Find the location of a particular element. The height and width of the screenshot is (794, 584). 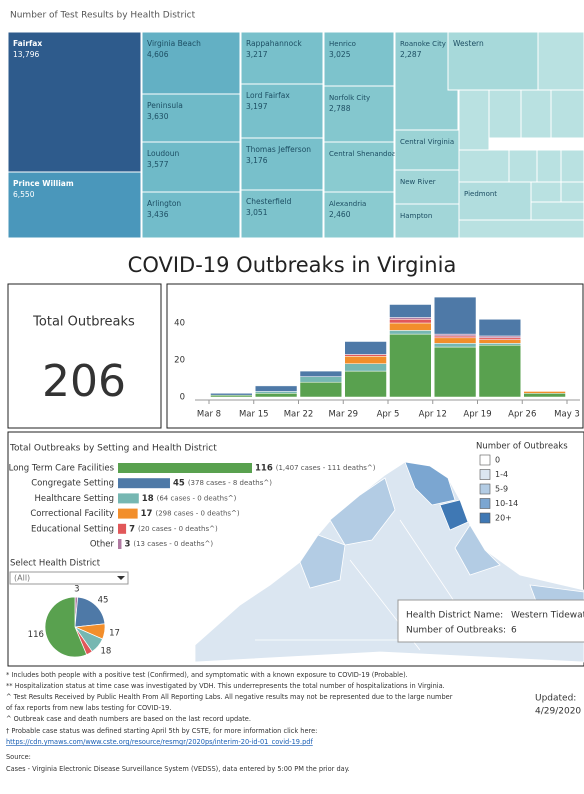

x-tick-label: Mar 8 is located at coordinates (209, 415).